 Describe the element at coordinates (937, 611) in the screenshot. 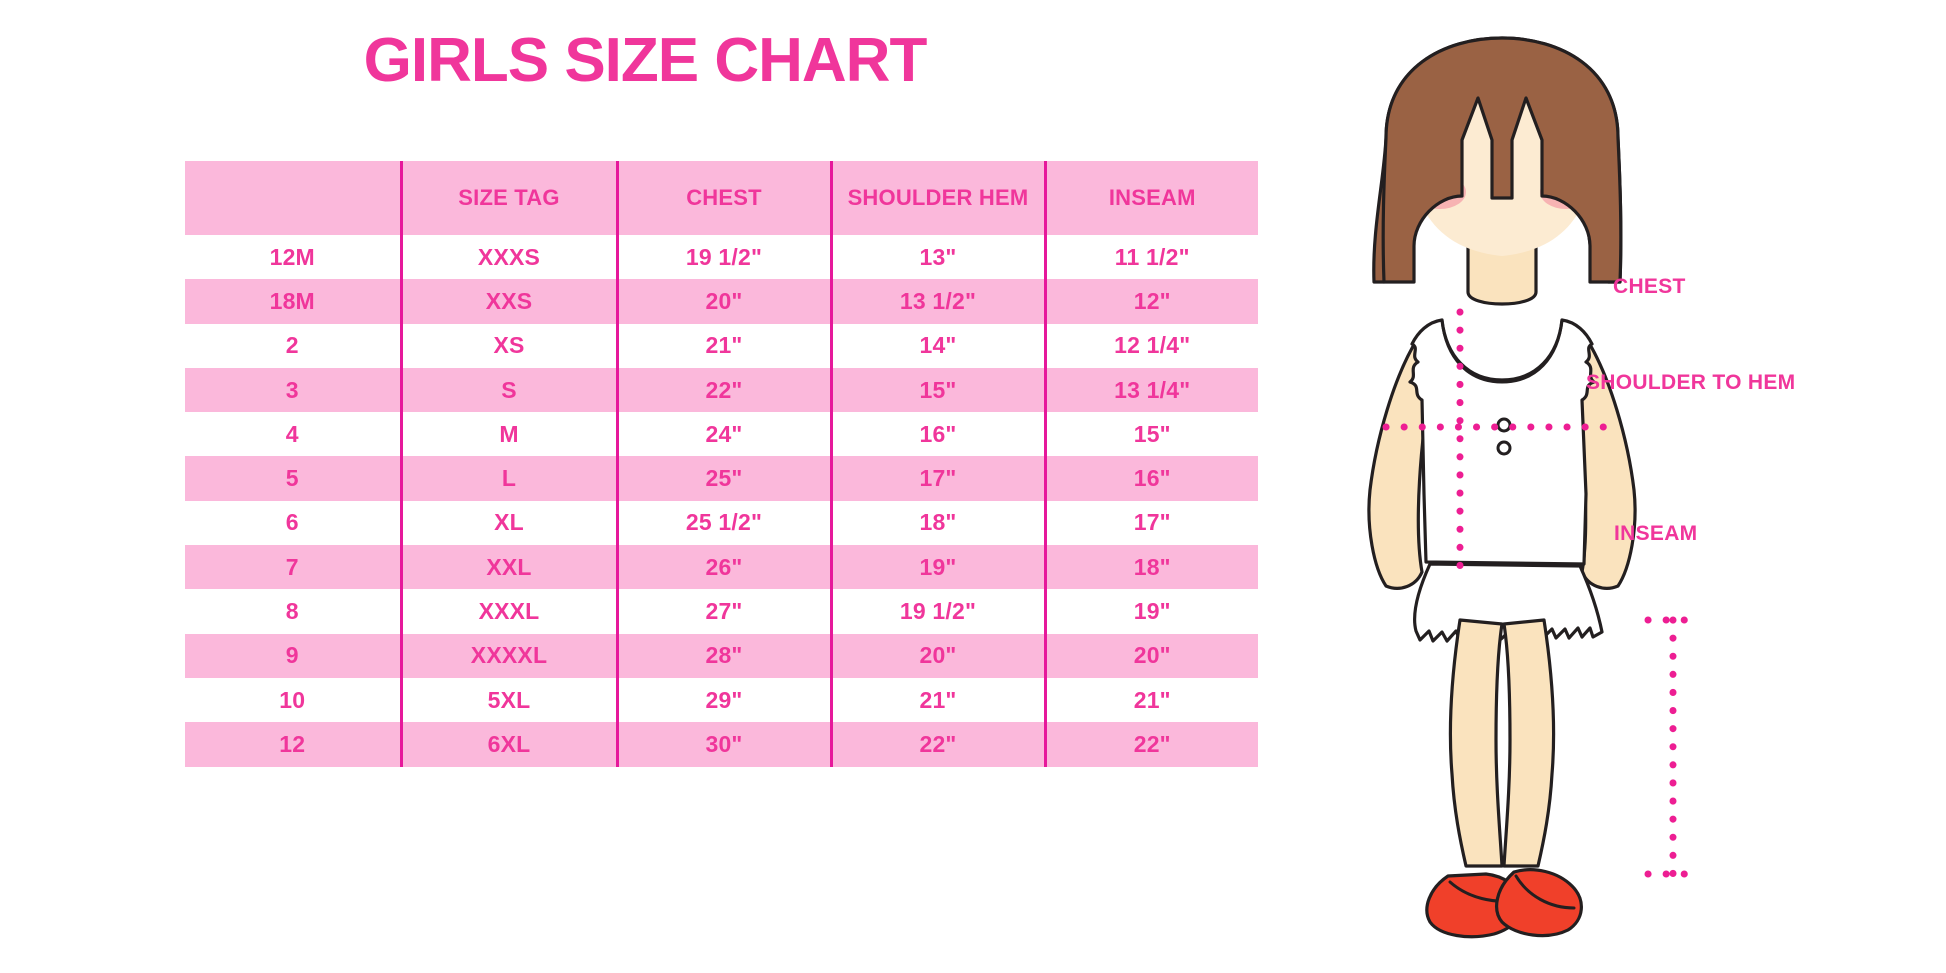

I see `cell-shoulder-hem: 19 1/2"` at that location.